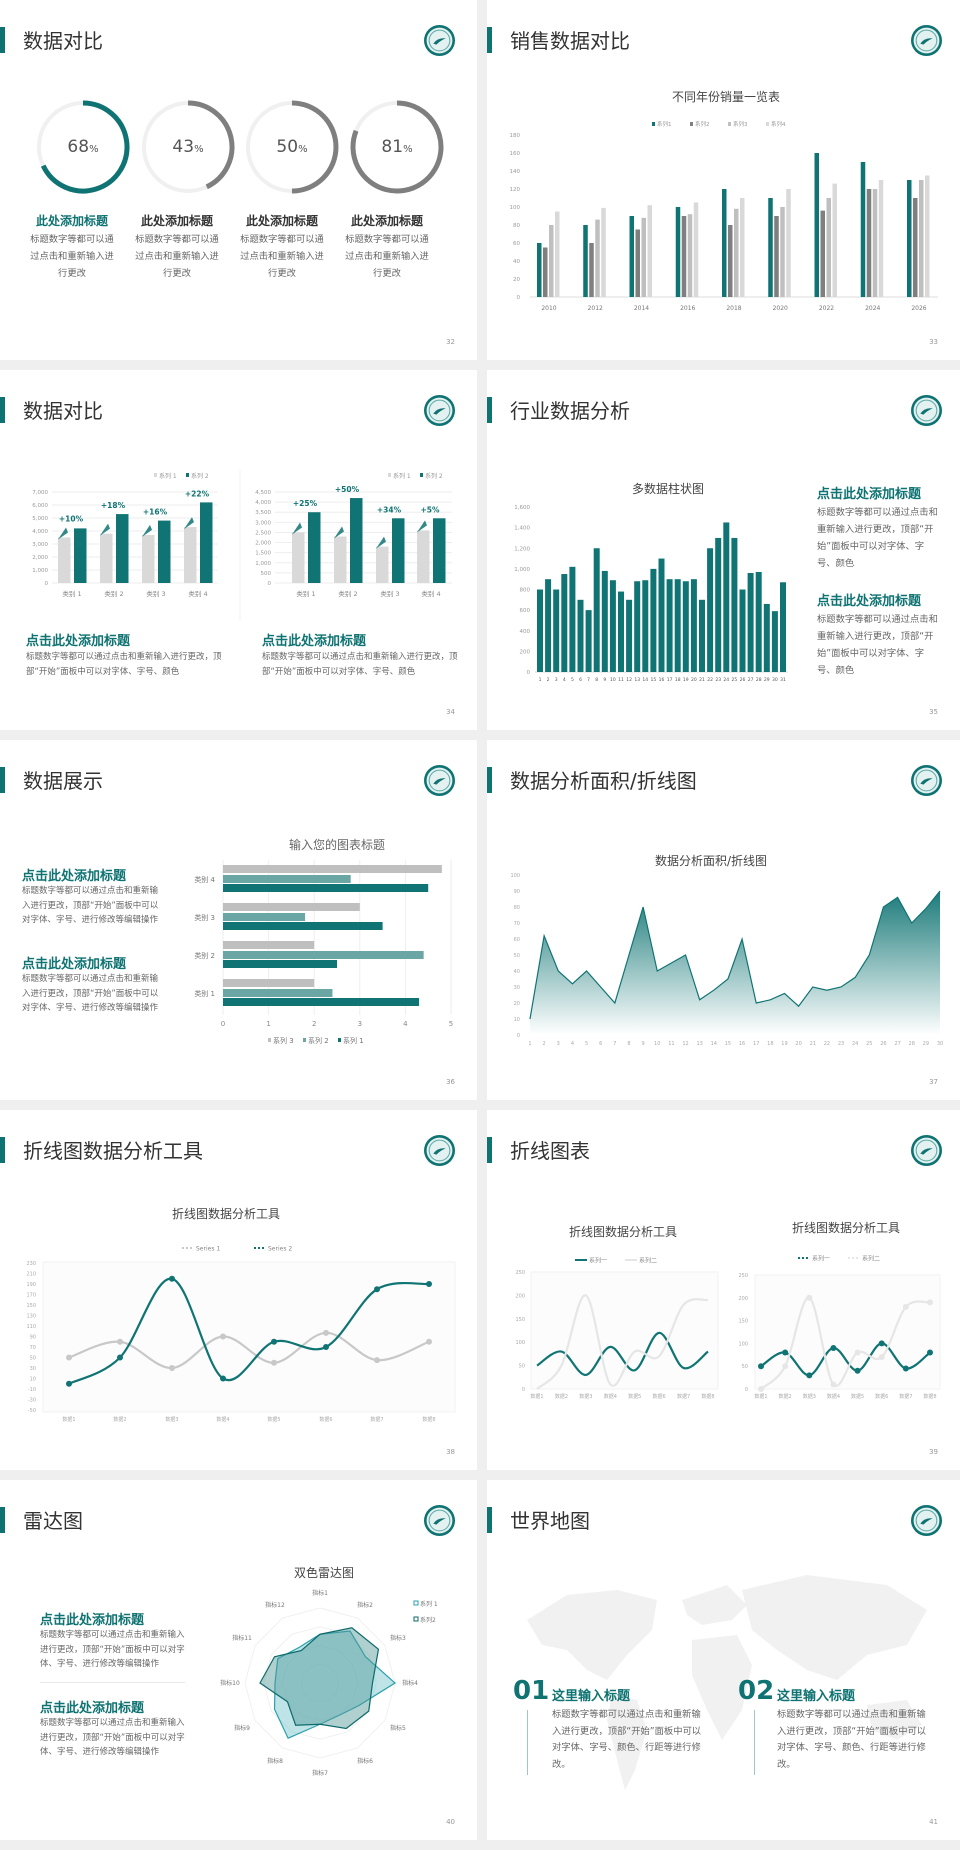  I want to click on x-tick-label: 26, so click(883, 1044).